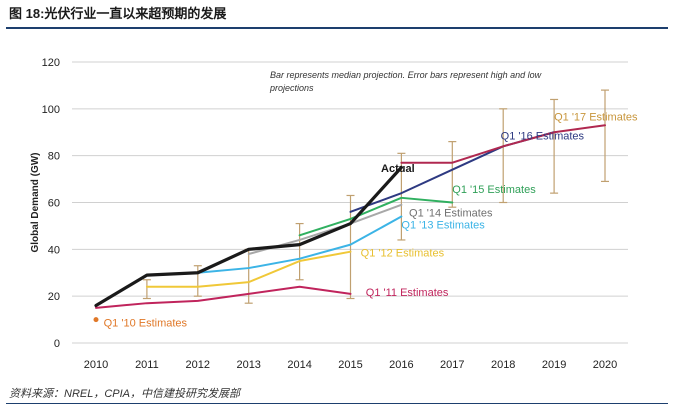 This screenshot has height=408, width=678. What do you see at coordinates (401, 365) in the screenshot?
I see `x-tick-label-2016: 2016` at bounding box center [401, 365].